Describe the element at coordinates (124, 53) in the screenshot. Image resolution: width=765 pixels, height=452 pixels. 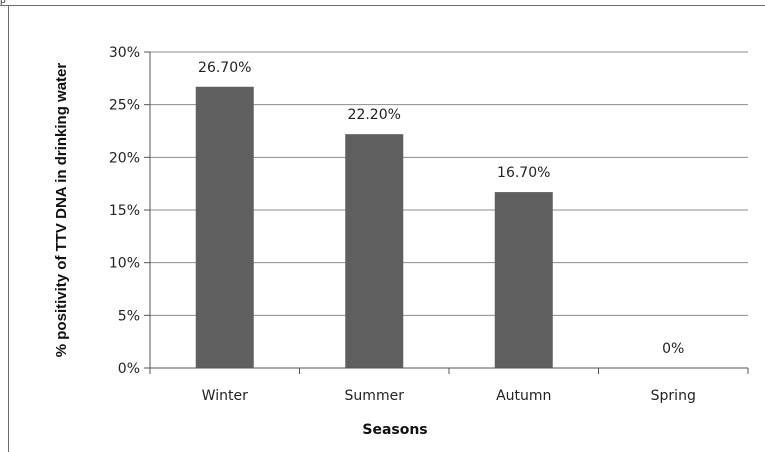
I see `y-tick-label: 30%` at that location.